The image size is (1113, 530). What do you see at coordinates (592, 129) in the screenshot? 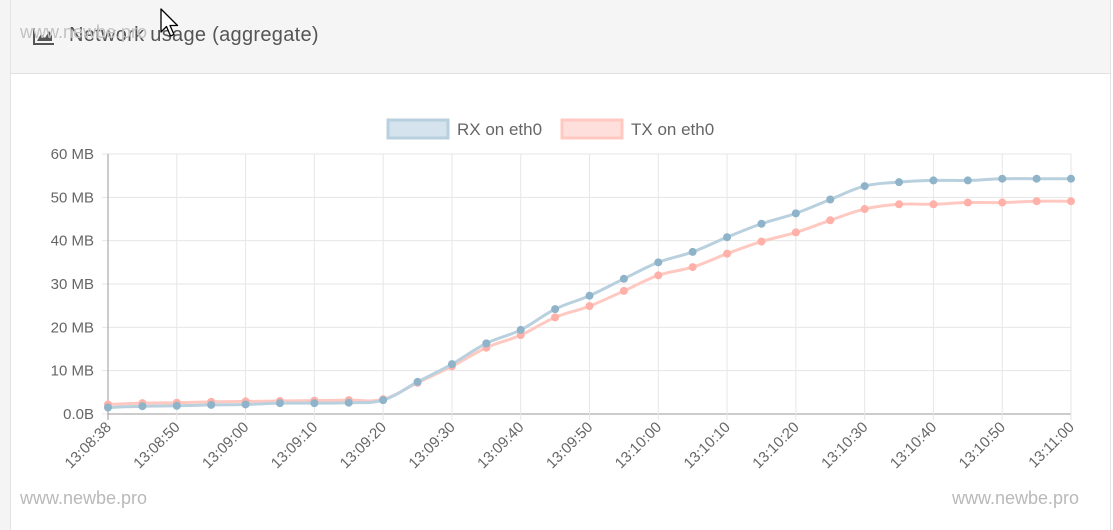
I see `legend-swatch-tx` at bounding box center [592, 129].